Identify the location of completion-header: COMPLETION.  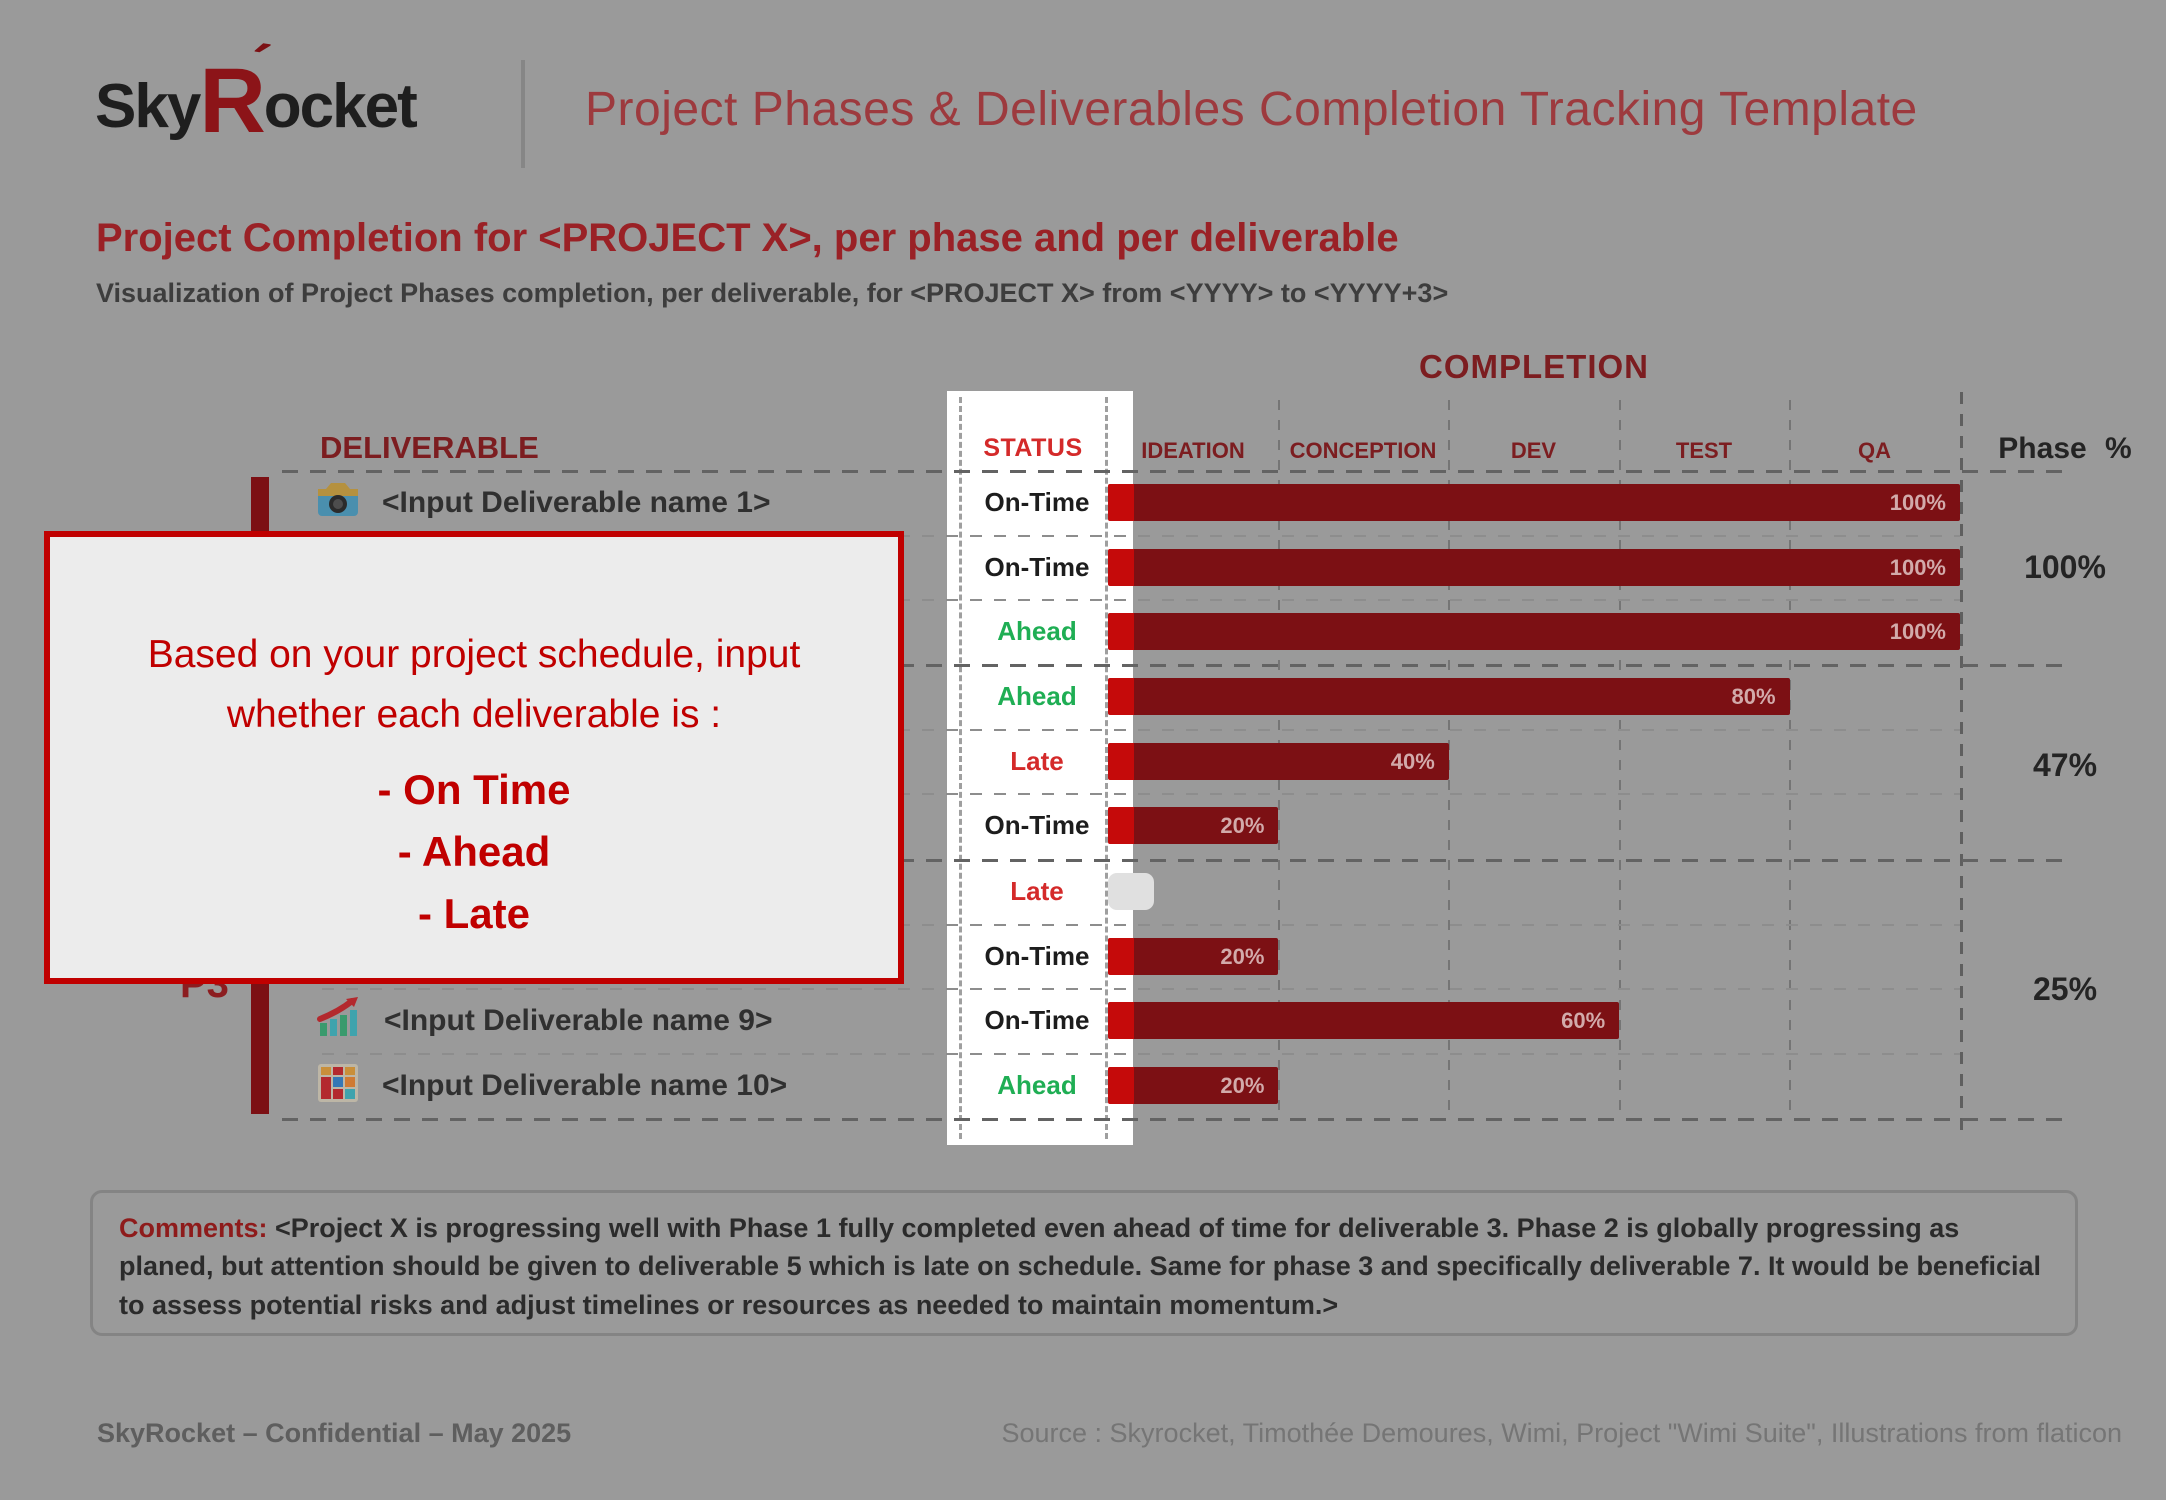
(1534, 366).